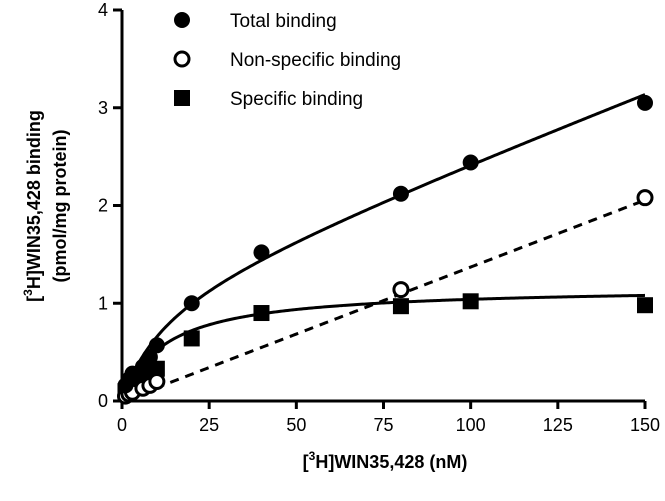  I want to click on y-tick-label: 3, so click(103, 108).